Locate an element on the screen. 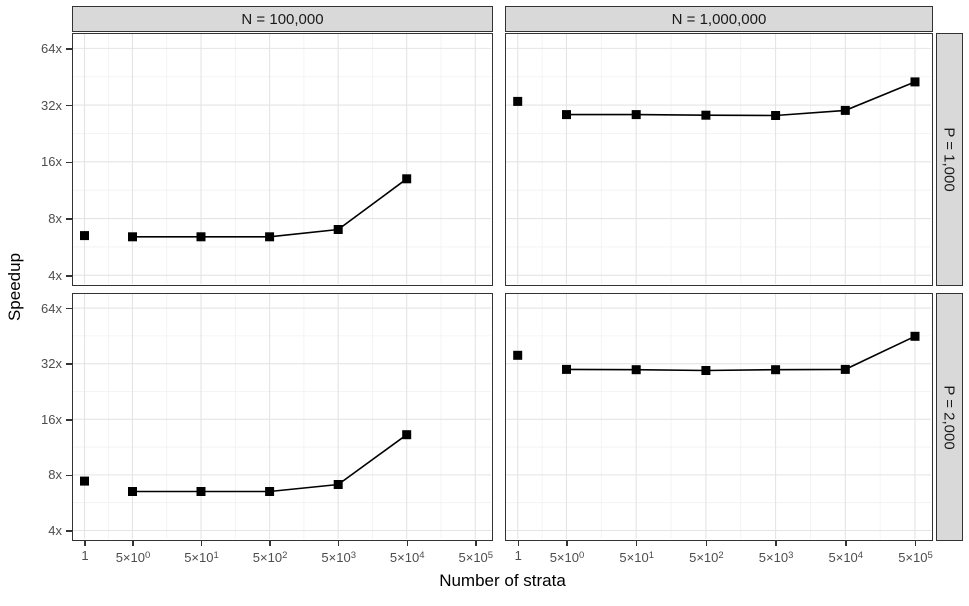  facet-strip-p-2000: P = 2,000 is located at coordinates (949, 417).